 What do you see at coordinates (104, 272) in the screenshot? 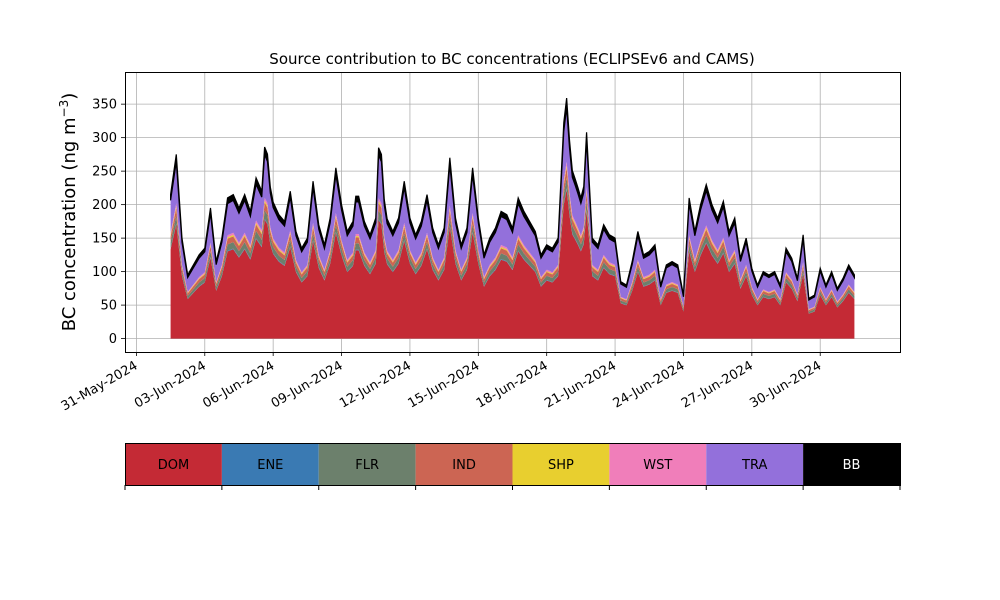
I see `y-tick-label: 100` at bounding box center [104, 272].